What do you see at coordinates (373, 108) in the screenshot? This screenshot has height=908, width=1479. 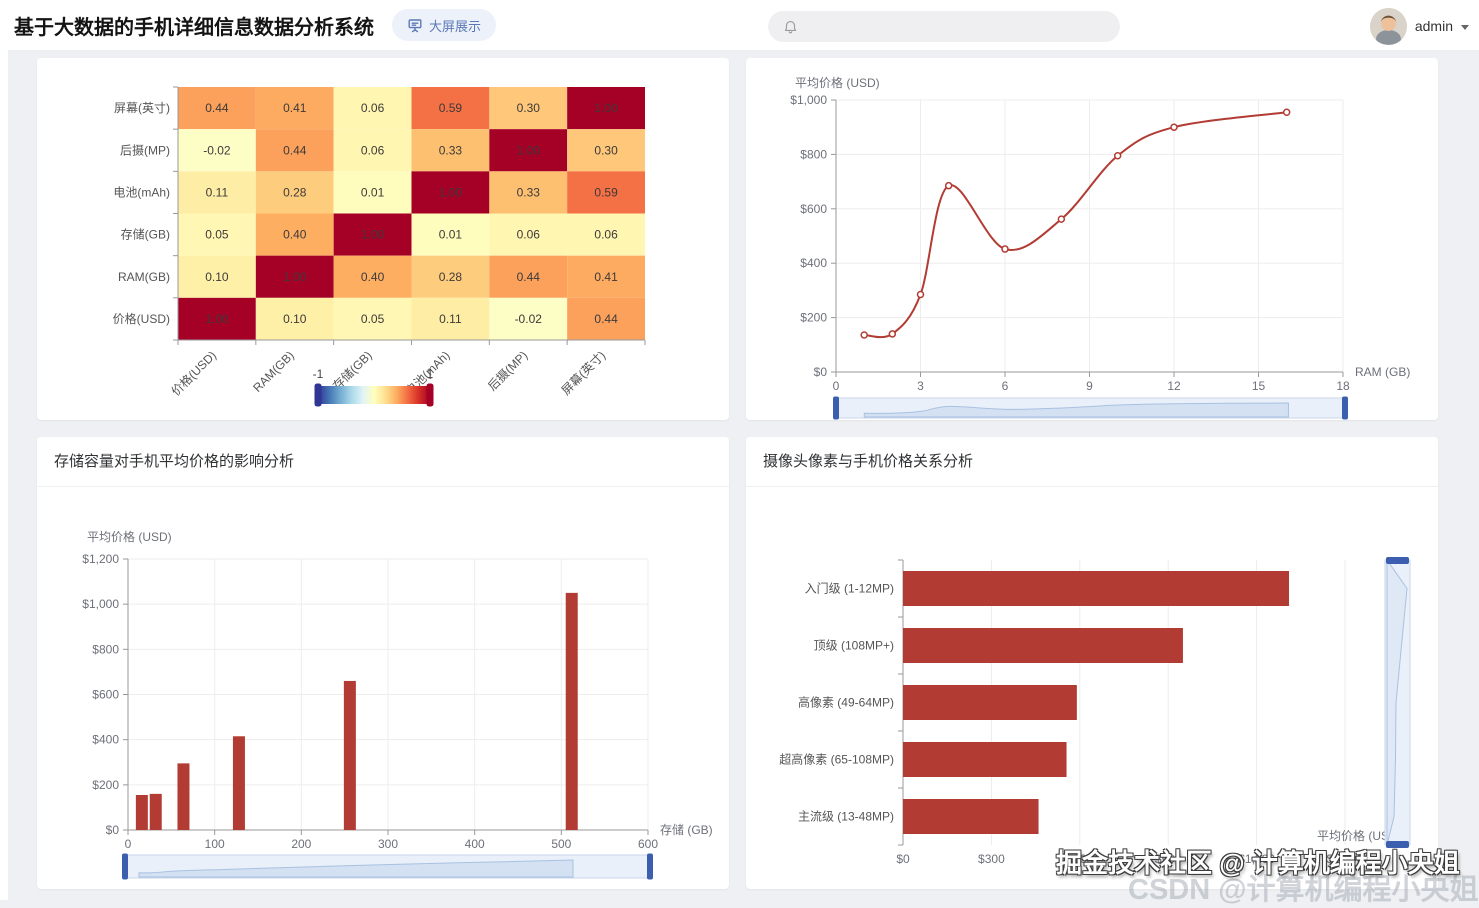 I see `svg-text: 0.06` at bounding box center [373, 108].